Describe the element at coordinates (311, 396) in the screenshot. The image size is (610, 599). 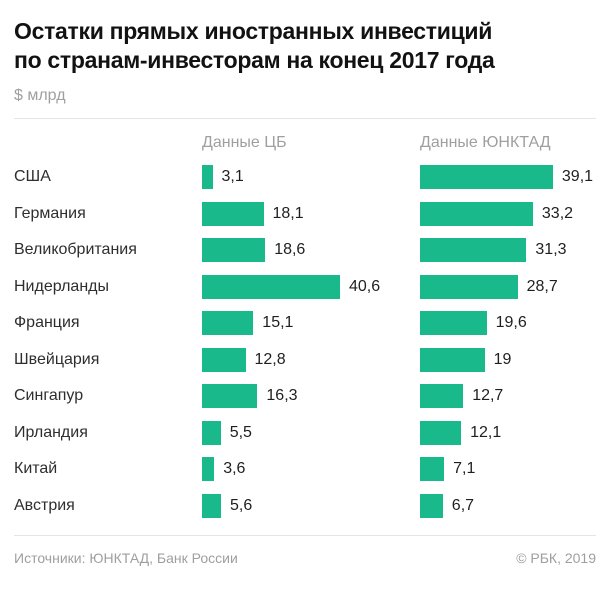
I see `cb-bar-cell: 16,3` at that location.